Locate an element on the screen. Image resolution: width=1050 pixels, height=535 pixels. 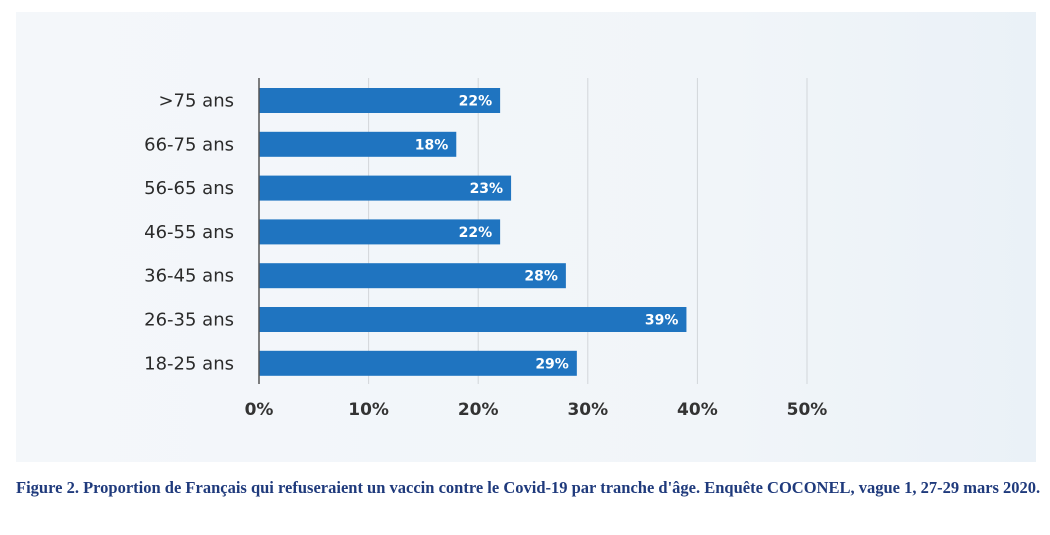
x-tick-label: 50% is located at coordinates (807, 410).